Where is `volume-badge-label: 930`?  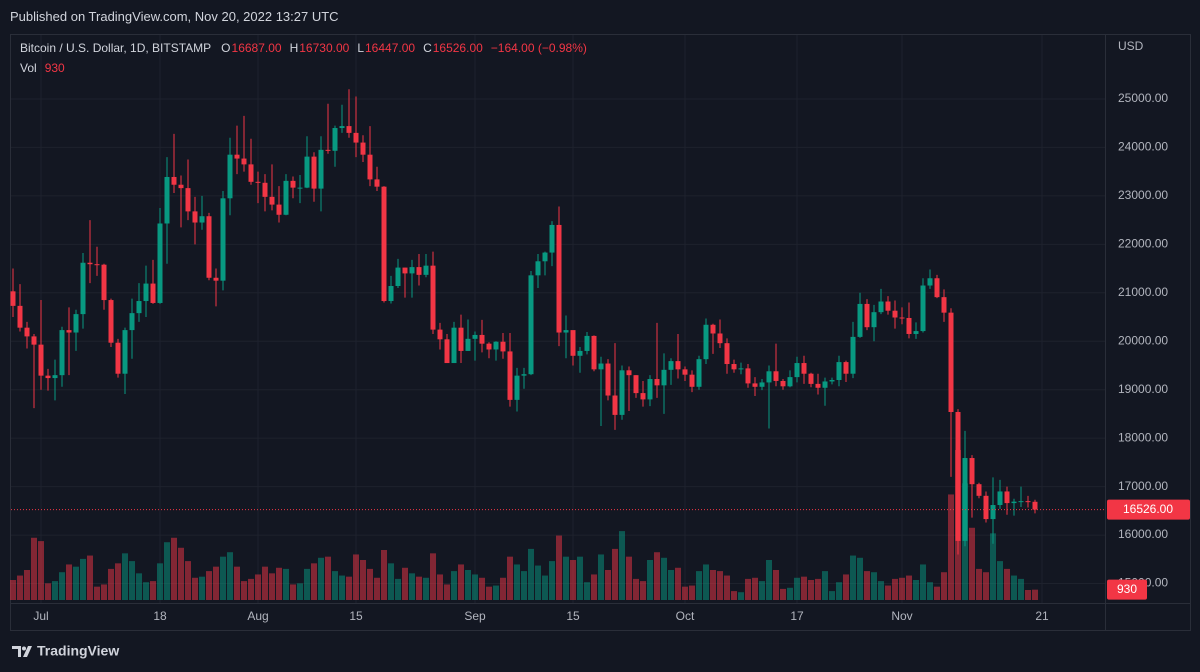
volume-badge-label: 930 is located at coordinates (1127, 589).